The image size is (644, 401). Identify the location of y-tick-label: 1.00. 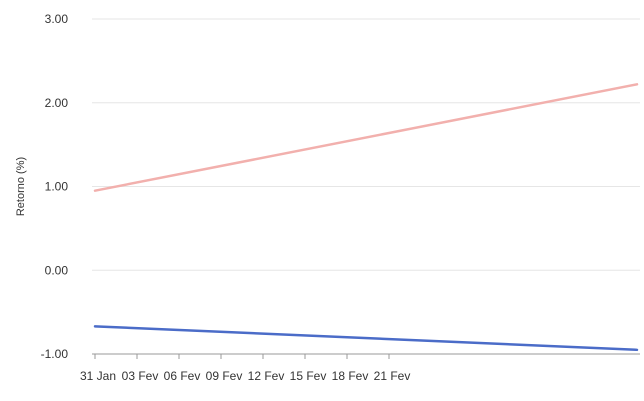
(57, 187).